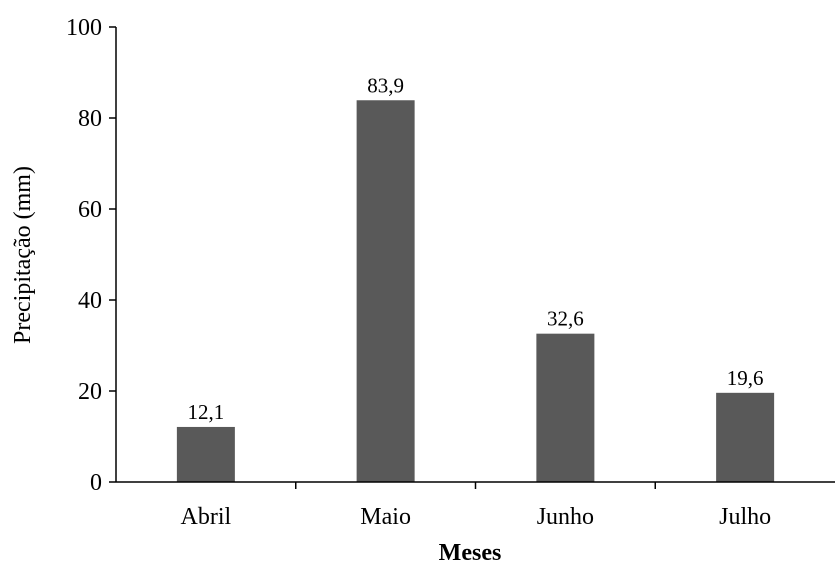  What do you see at coordinates (90, 119) in the screenshot?
I see `y-tick-label: 80` at bounding box center [90, 119].